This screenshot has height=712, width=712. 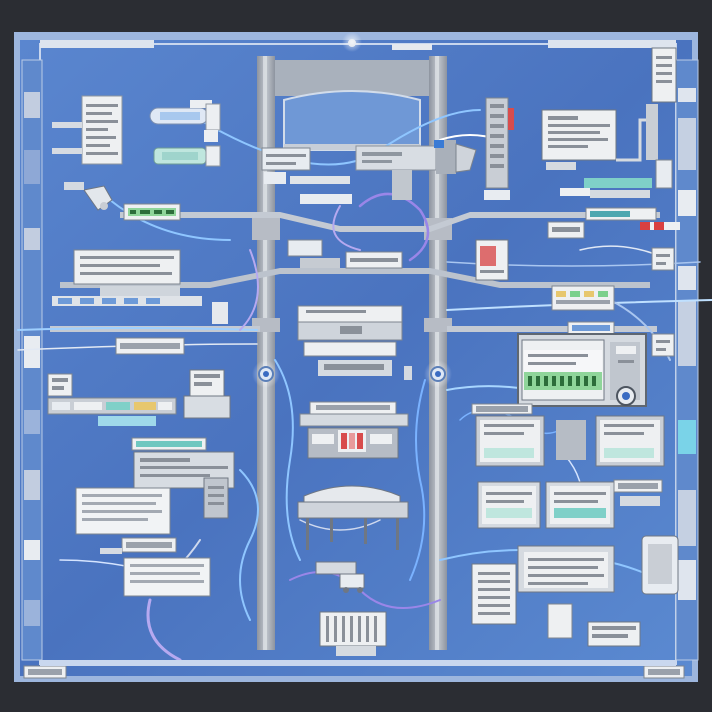 I want to click on monitor-pair, so click(x=570, y=441).